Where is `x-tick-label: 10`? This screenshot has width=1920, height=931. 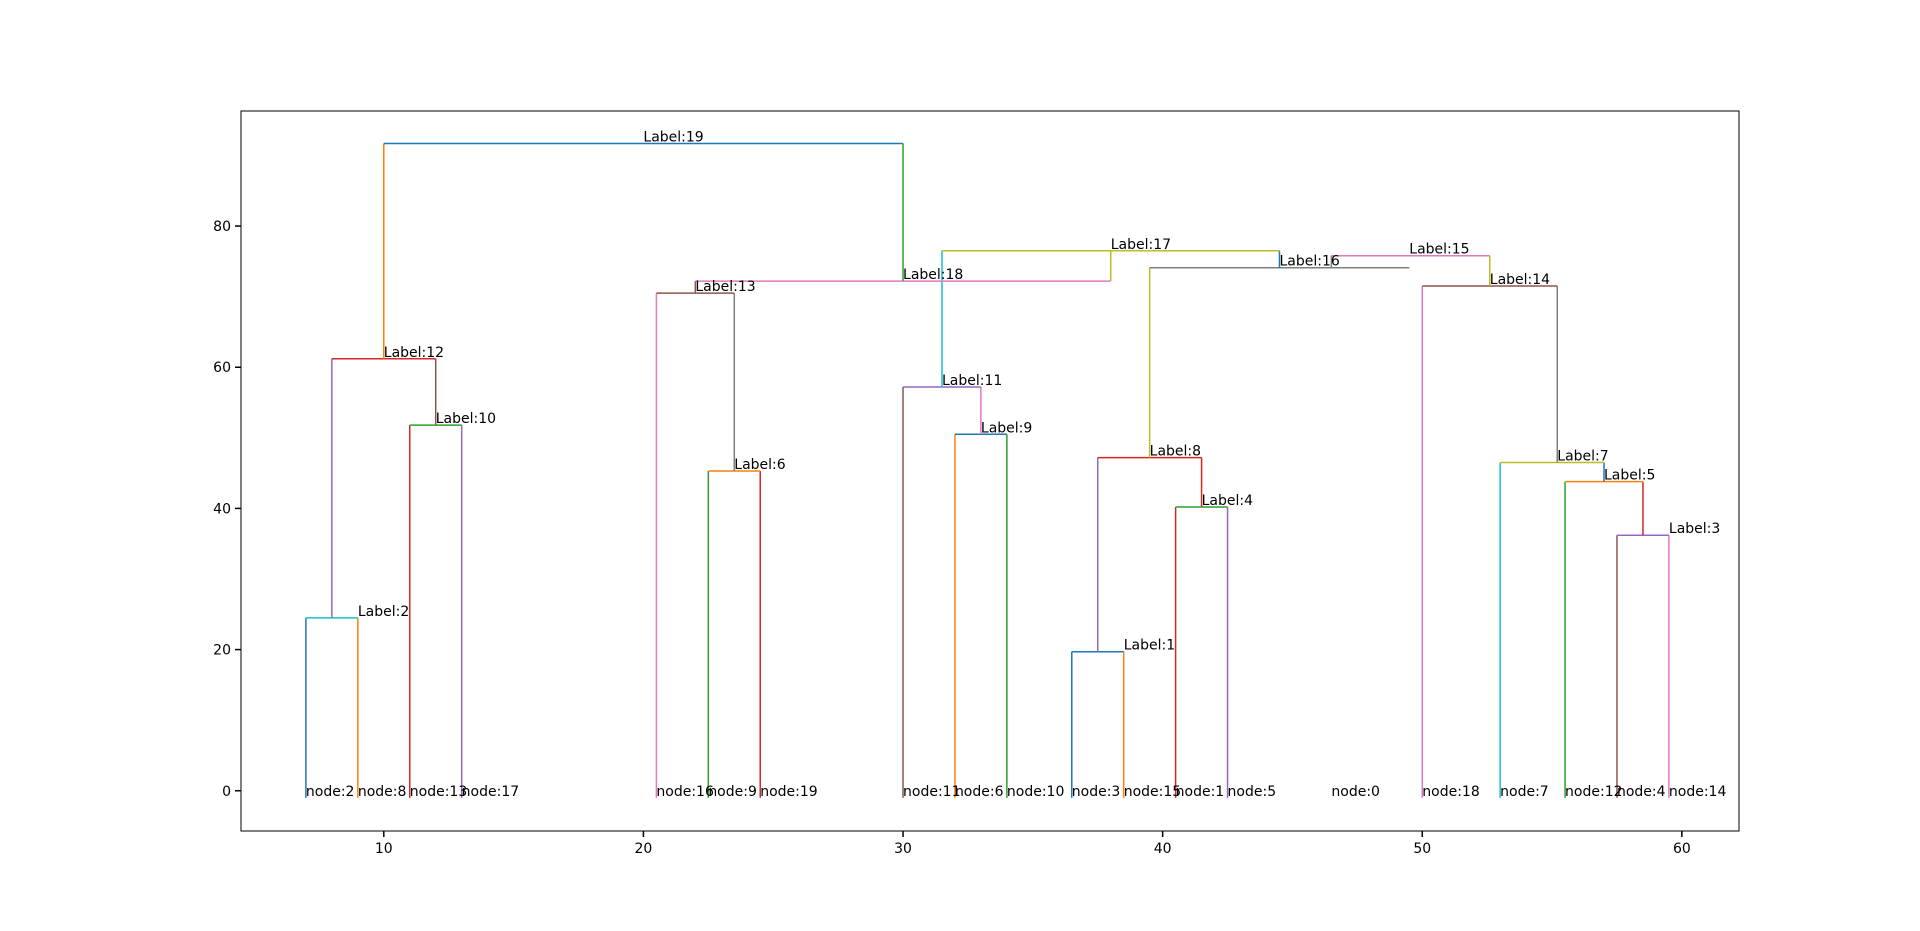 x-tick-label: 10 is located at coordinates (384, 849).